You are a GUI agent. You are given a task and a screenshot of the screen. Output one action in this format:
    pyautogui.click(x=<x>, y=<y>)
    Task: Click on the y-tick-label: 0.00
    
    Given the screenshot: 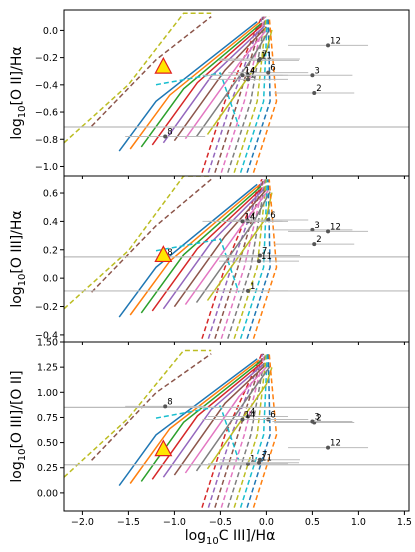 What is the action you would take?
    pyautogui.click(x=47, y=493)
    